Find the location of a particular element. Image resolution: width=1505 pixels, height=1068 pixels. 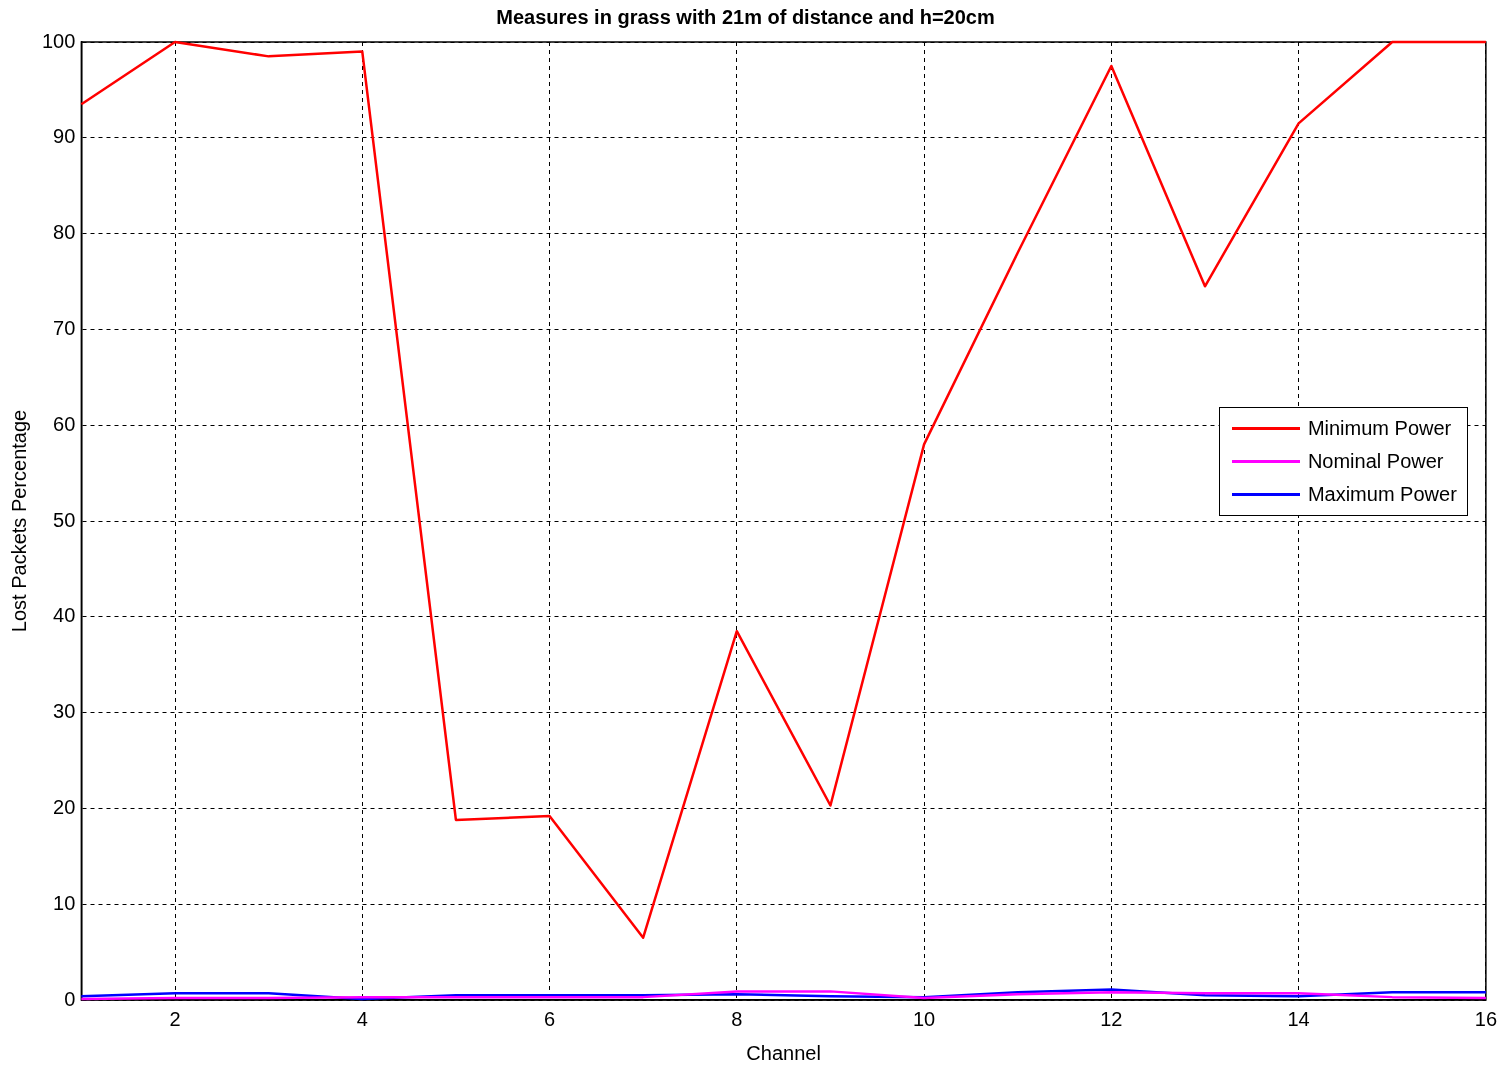

y-tick-label: 80 is located at coordinates (64, 232).